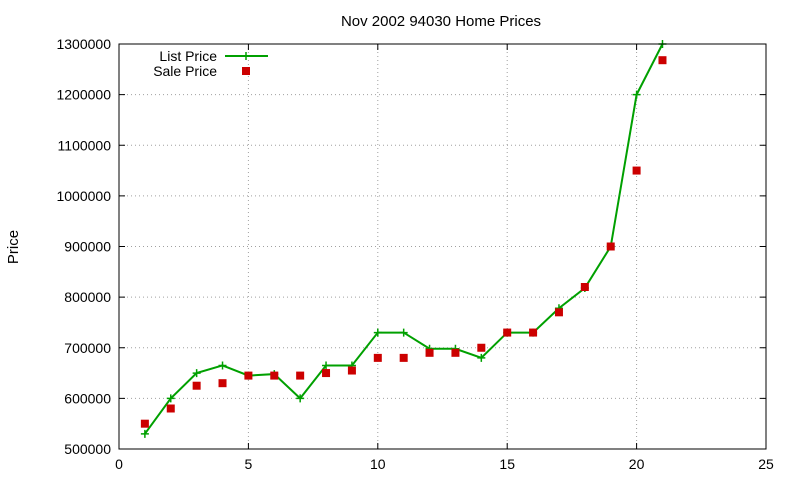 This screenshot has width=800, height=480. What do you see at coordinates (87, 247) in the screenshot?
I see `y-tick-label: 900000` at bounding box center [87, 247].